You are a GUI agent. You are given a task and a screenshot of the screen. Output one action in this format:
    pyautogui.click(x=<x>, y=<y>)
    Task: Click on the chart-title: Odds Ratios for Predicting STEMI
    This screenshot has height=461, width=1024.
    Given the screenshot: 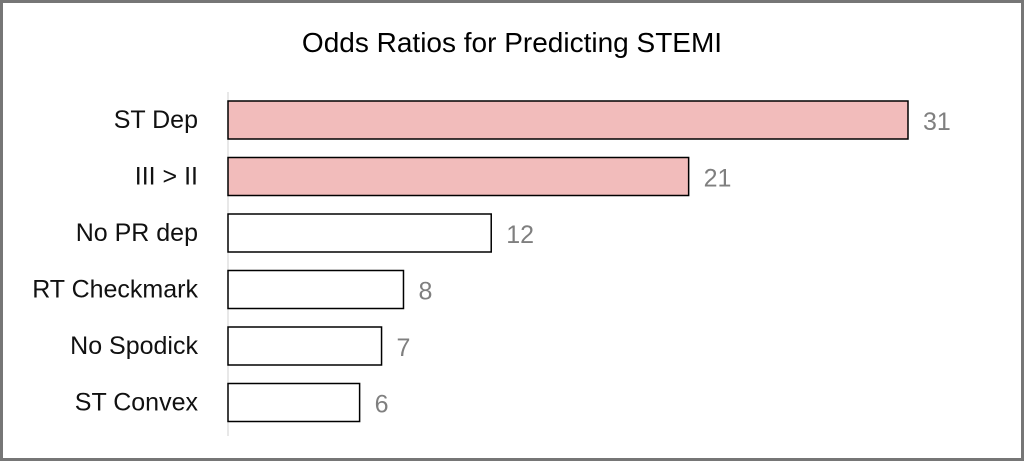 What is the action you would take?
    pyautogui.click(x=512, y=42)
    